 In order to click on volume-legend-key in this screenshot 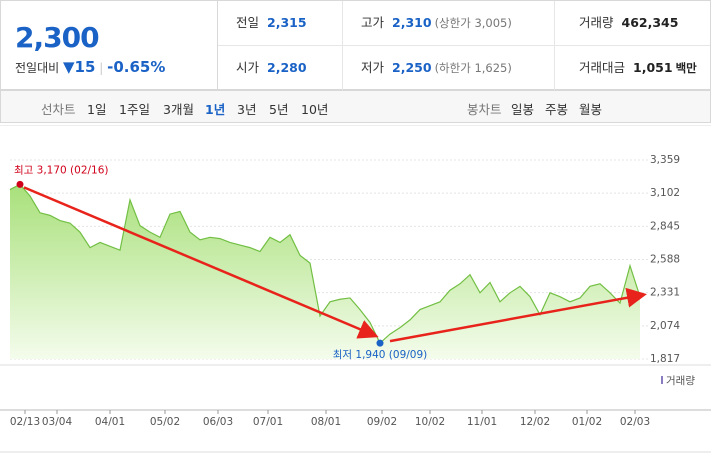, I will do `click(662, 380)`.